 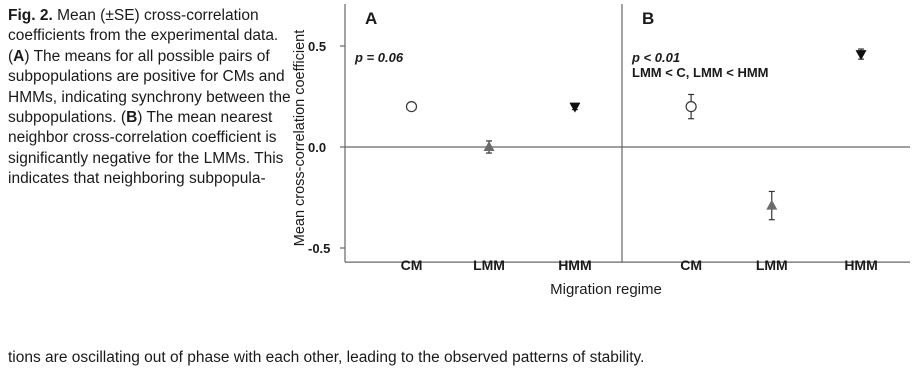 I want to click on panel-label-a: A, so click(x=371, y=18).